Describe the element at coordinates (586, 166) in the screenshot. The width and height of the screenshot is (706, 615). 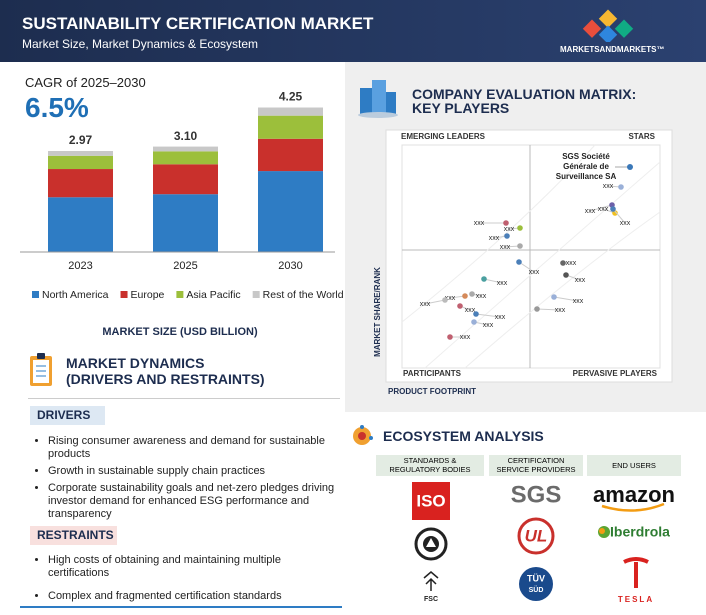
I see `highlight-label: Générale de` at that location.